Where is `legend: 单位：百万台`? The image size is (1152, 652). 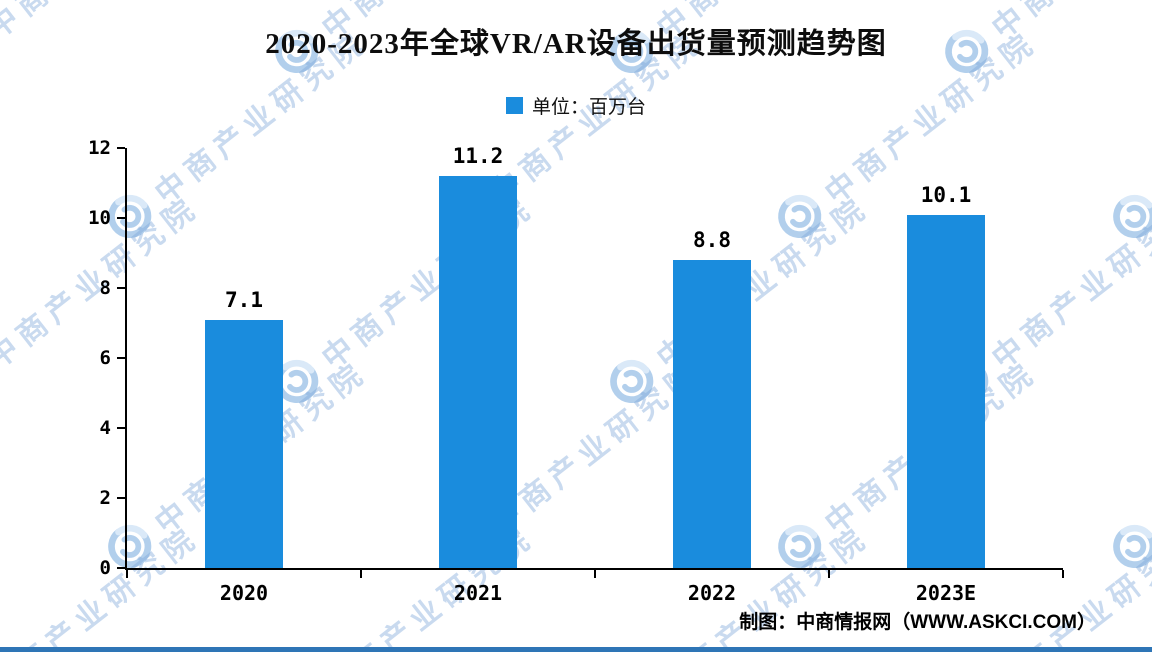
legend: 单位：百万台 is located at coordinates (576, 105).